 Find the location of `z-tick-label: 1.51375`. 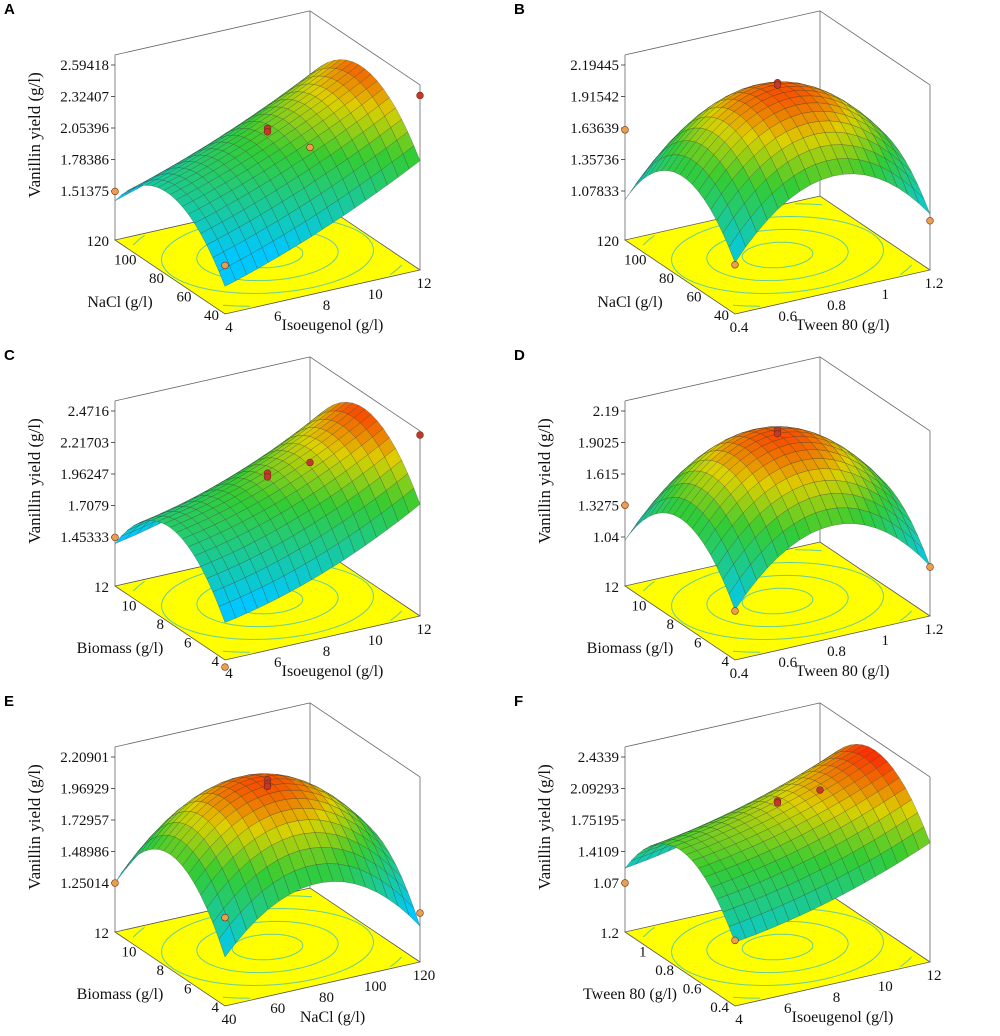

z-tick-label: 1.51375 is located at coordinates (84, 192).